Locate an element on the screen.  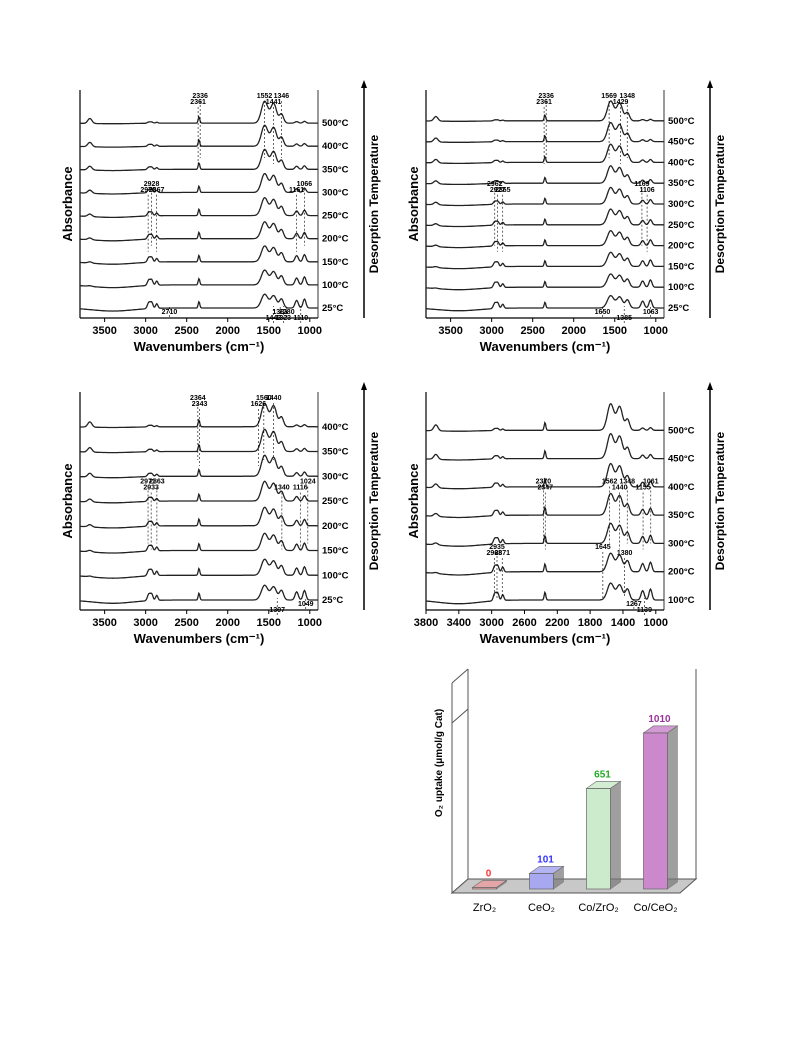
peak-annotation: 1361 is located at coordinates (280, 312).